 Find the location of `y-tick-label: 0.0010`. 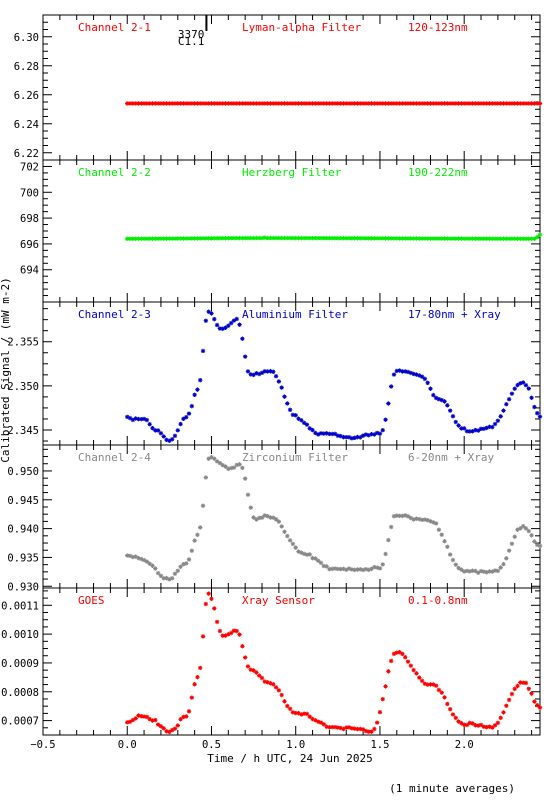

y-tick-label: 0.0010 is located at coordinates (20, 635).